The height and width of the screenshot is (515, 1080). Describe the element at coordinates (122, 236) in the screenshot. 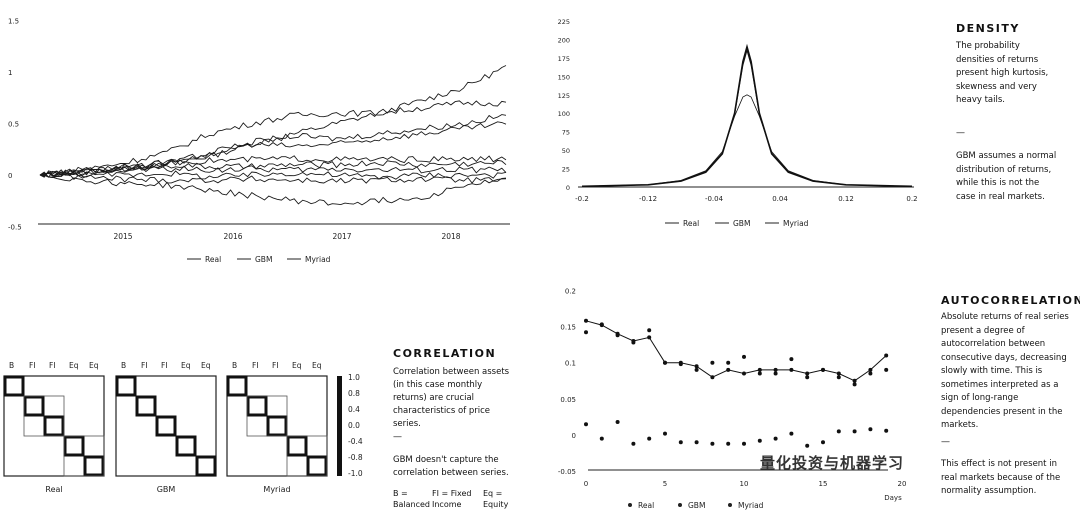

I see `price-x-tick: 2015` at that location.